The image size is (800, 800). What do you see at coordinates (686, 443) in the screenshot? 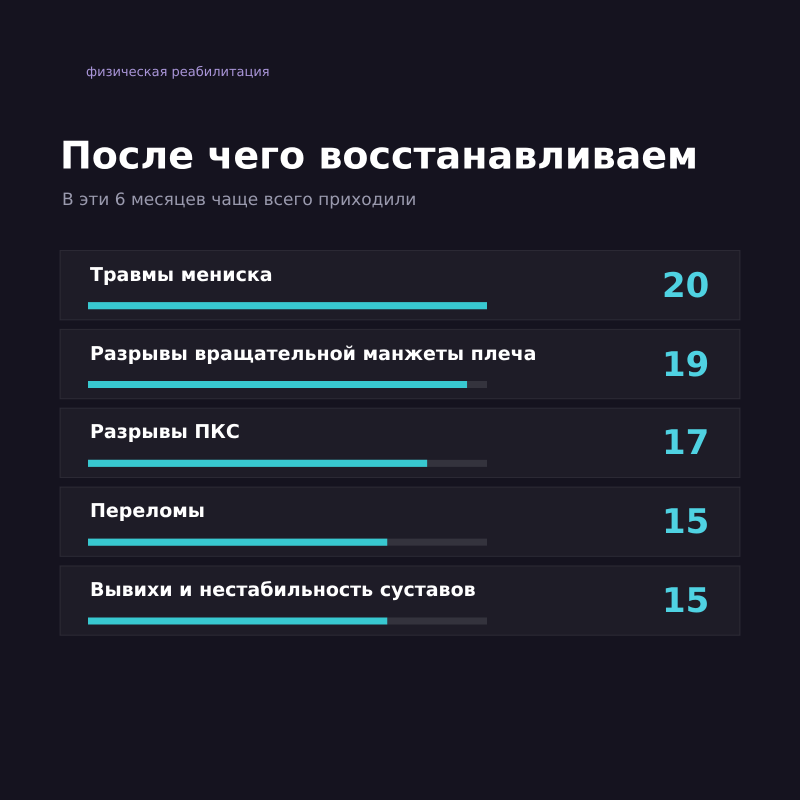
I see `data-label: 17` at bounding box center [686, 443].